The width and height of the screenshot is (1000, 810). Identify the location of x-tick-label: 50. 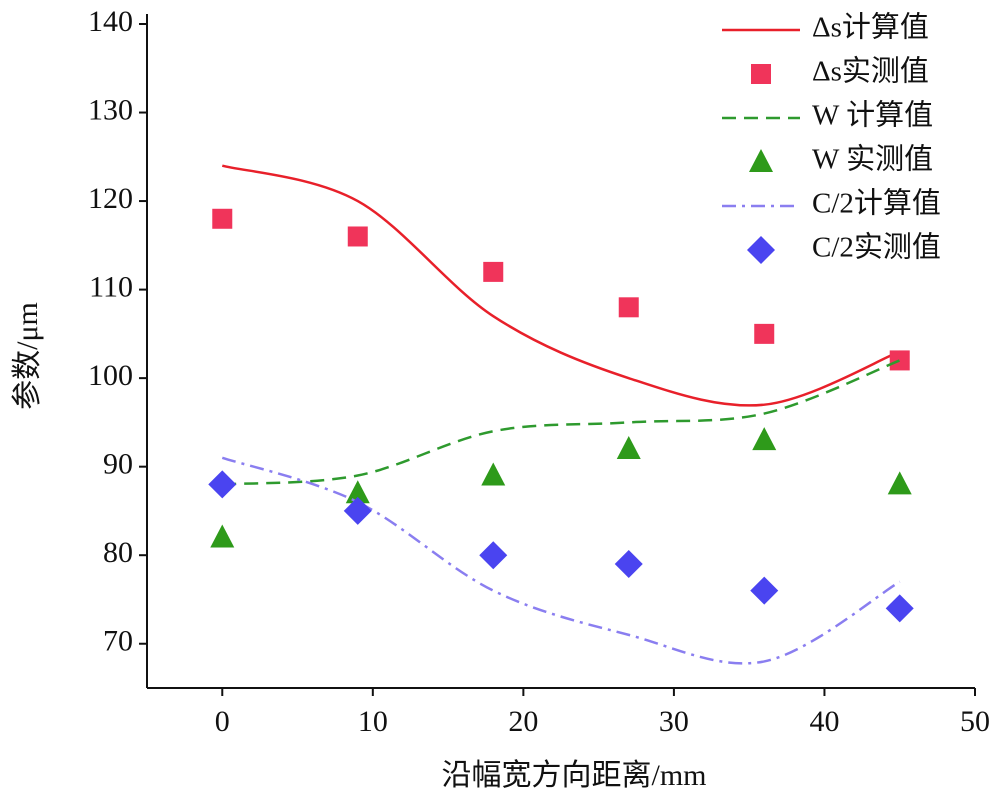
(975, 721).